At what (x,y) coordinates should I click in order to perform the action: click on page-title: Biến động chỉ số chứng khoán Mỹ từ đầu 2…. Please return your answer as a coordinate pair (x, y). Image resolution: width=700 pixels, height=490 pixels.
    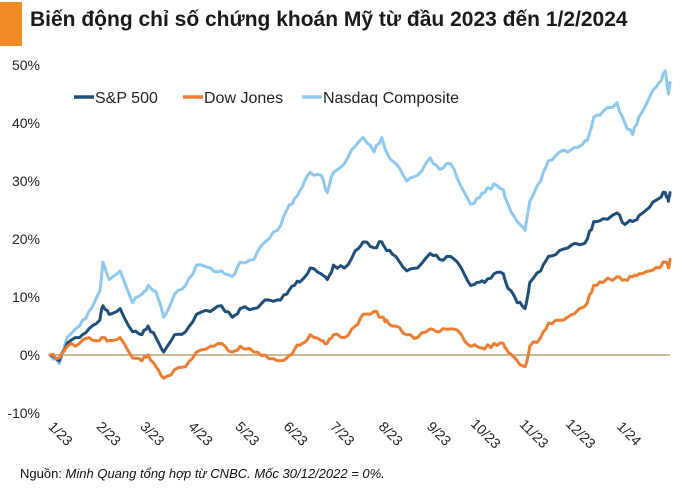
    Looking at the image, I should click on (329, 19).